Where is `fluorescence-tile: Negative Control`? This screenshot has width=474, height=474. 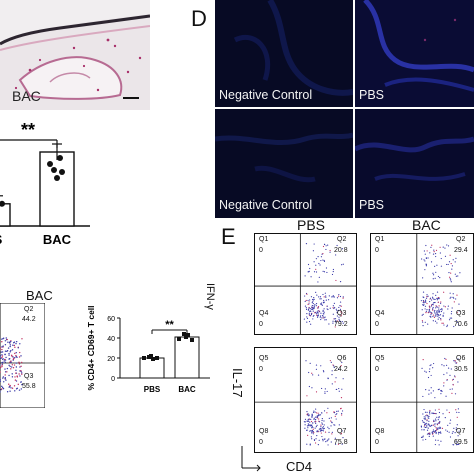 fluorescence-tile: Negative Control is located at coordinates (284, 163).